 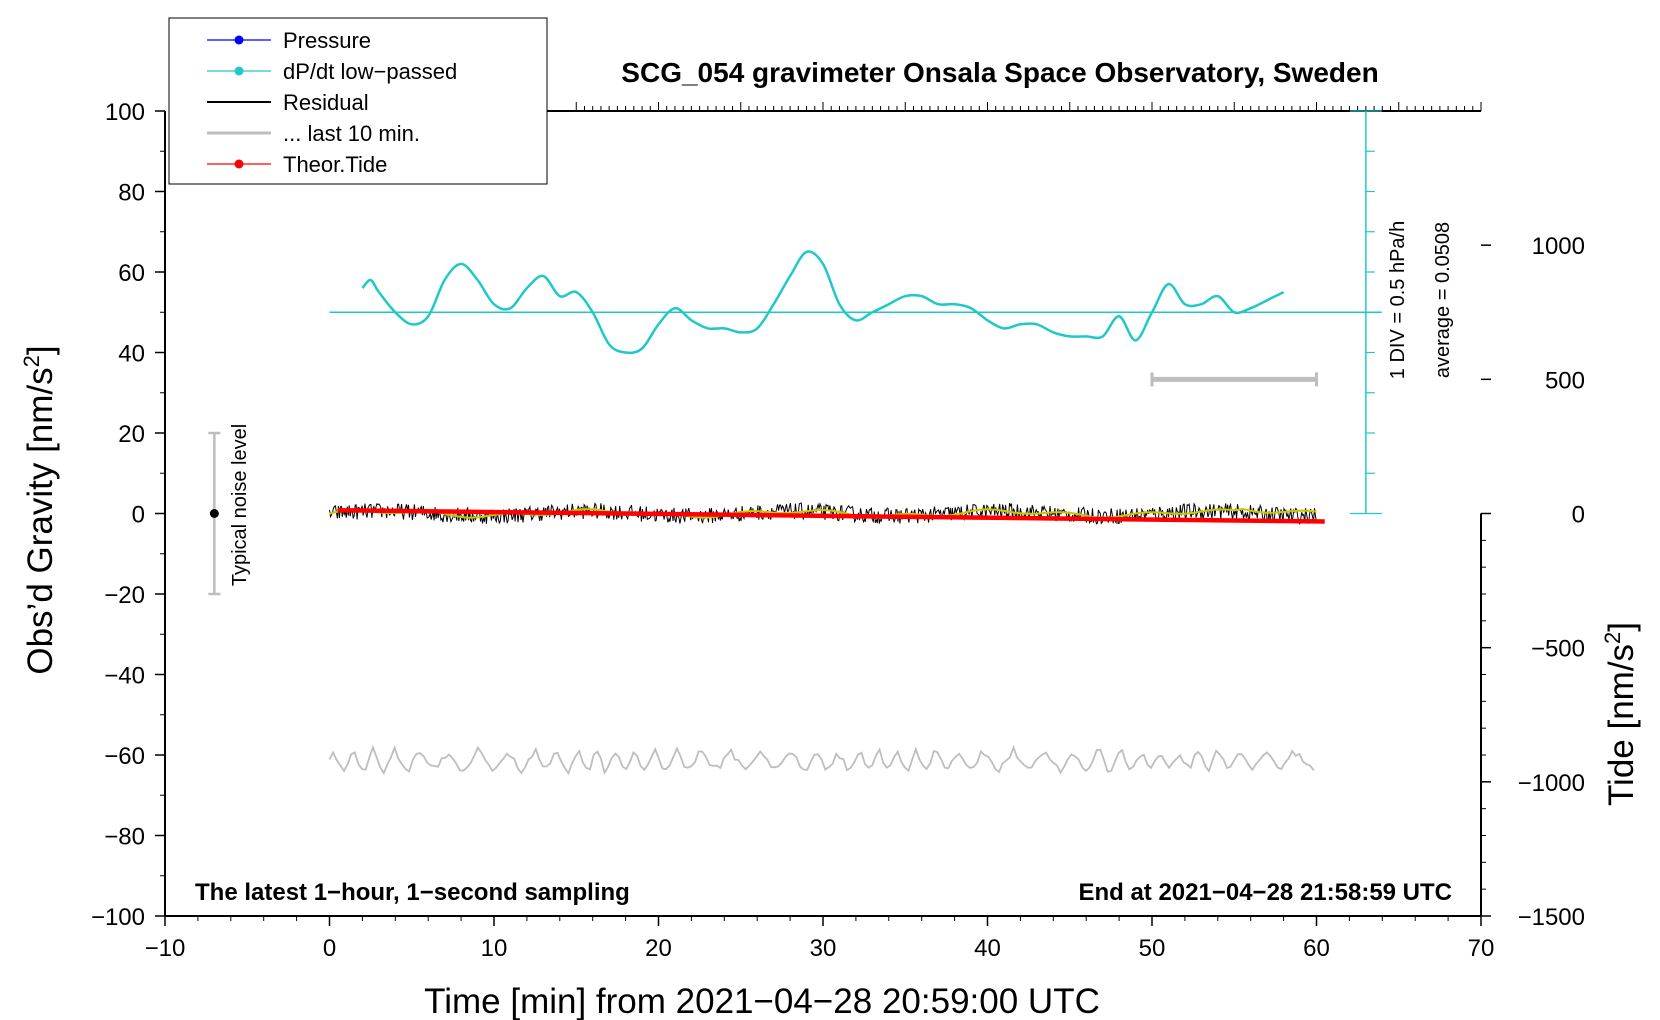 I want to click on legend-label: Pressure, so click(x=327, y=40).